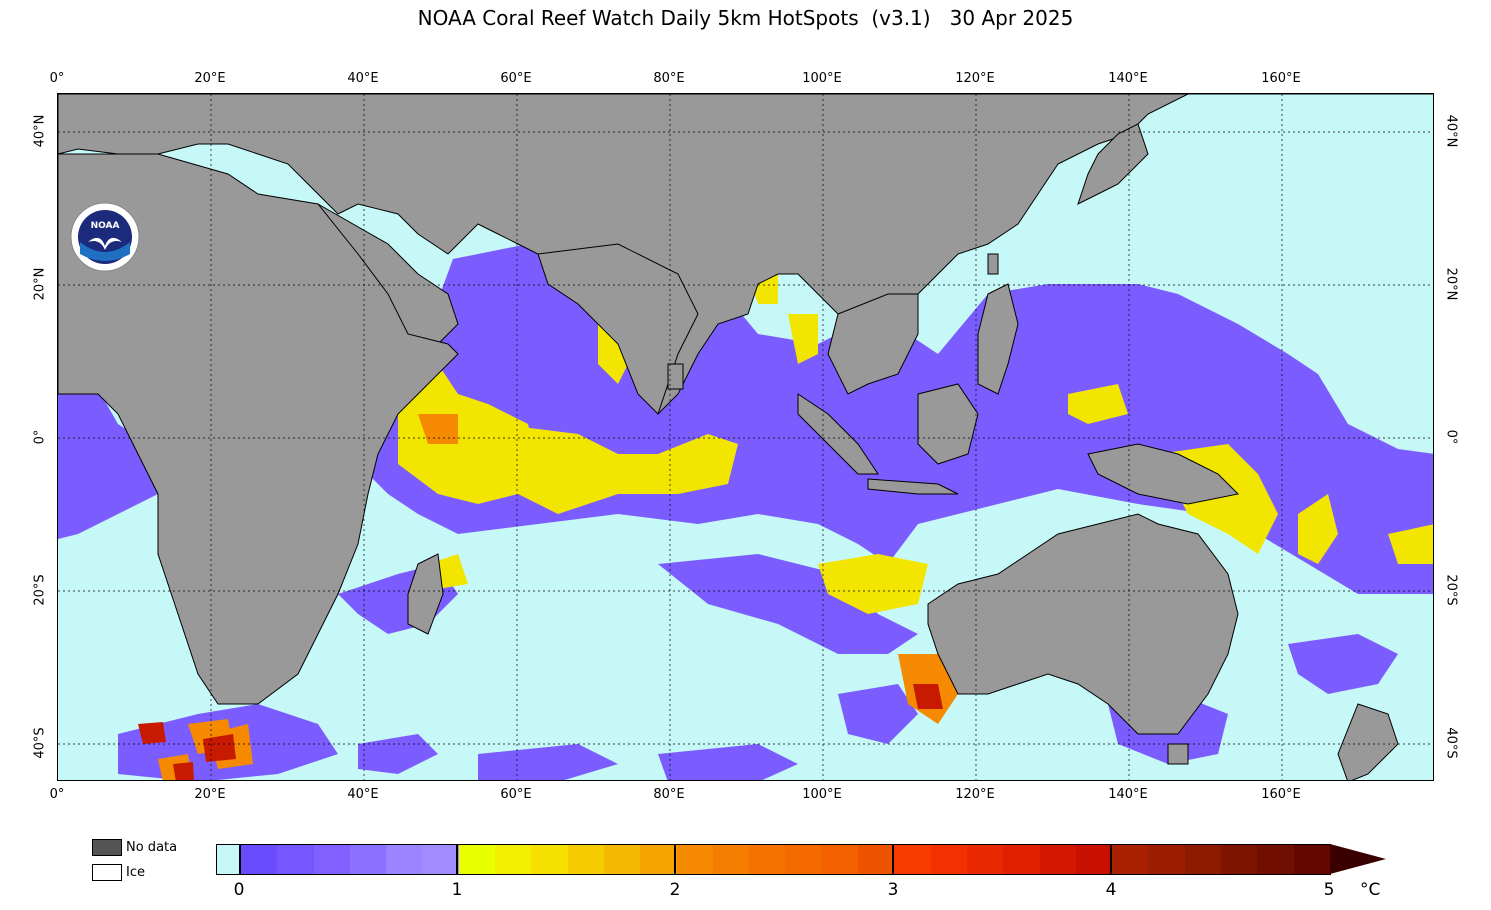 The image size is (1491, 910). What do you see at coordinates (40, 284) in the screenshot?
I see `lat-tick-left: 20°N` at bounding box center [40, 284].